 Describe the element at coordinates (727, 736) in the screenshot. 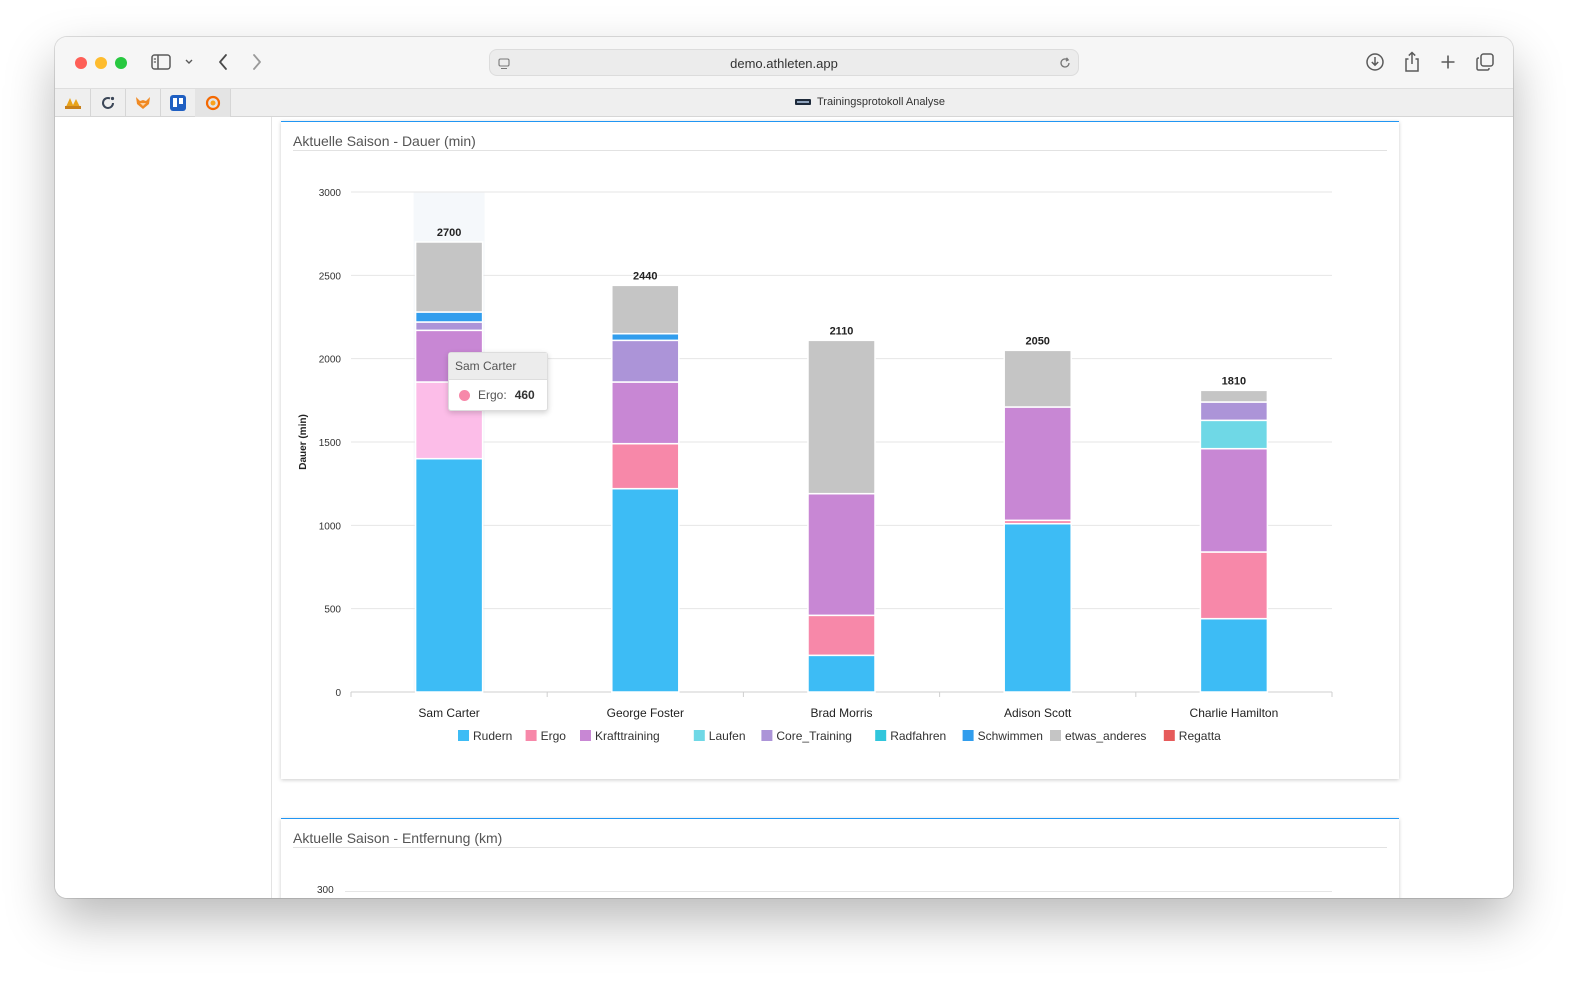

I see `legend-label: Laufen` at that location.